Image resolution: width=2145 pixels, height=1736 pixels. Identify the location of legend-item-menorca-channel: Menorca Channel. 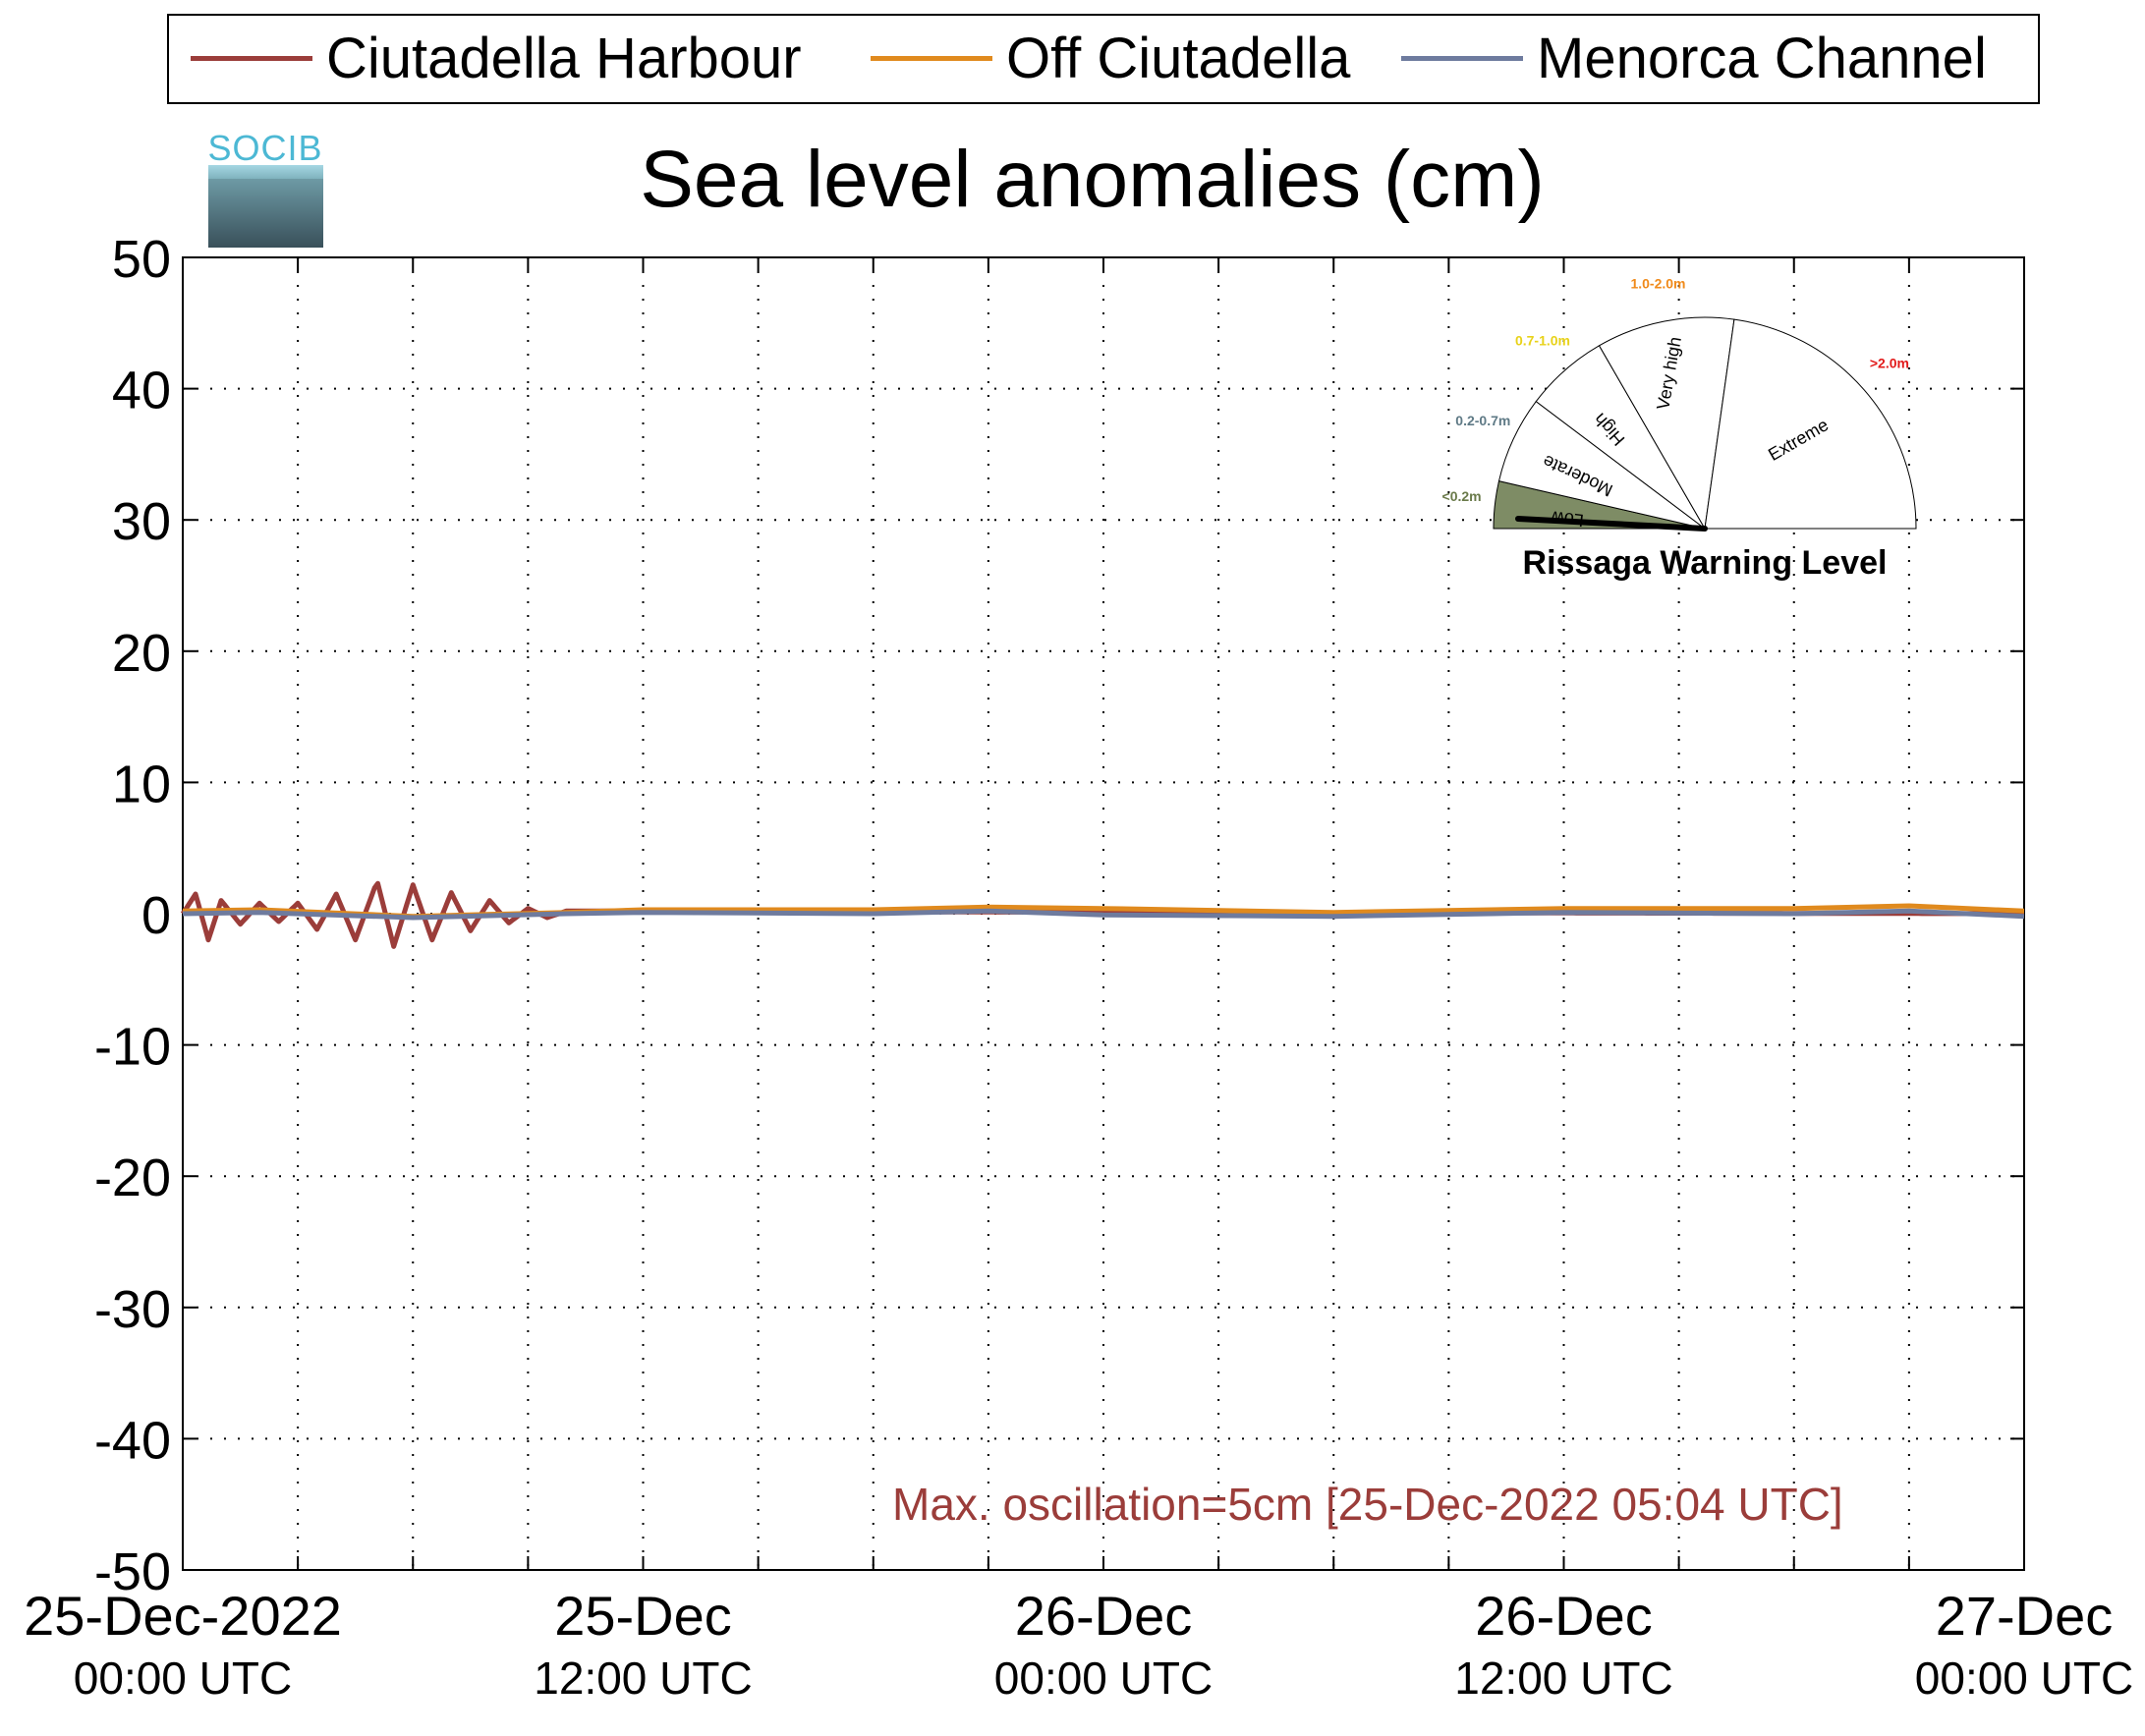
(1694, 58).